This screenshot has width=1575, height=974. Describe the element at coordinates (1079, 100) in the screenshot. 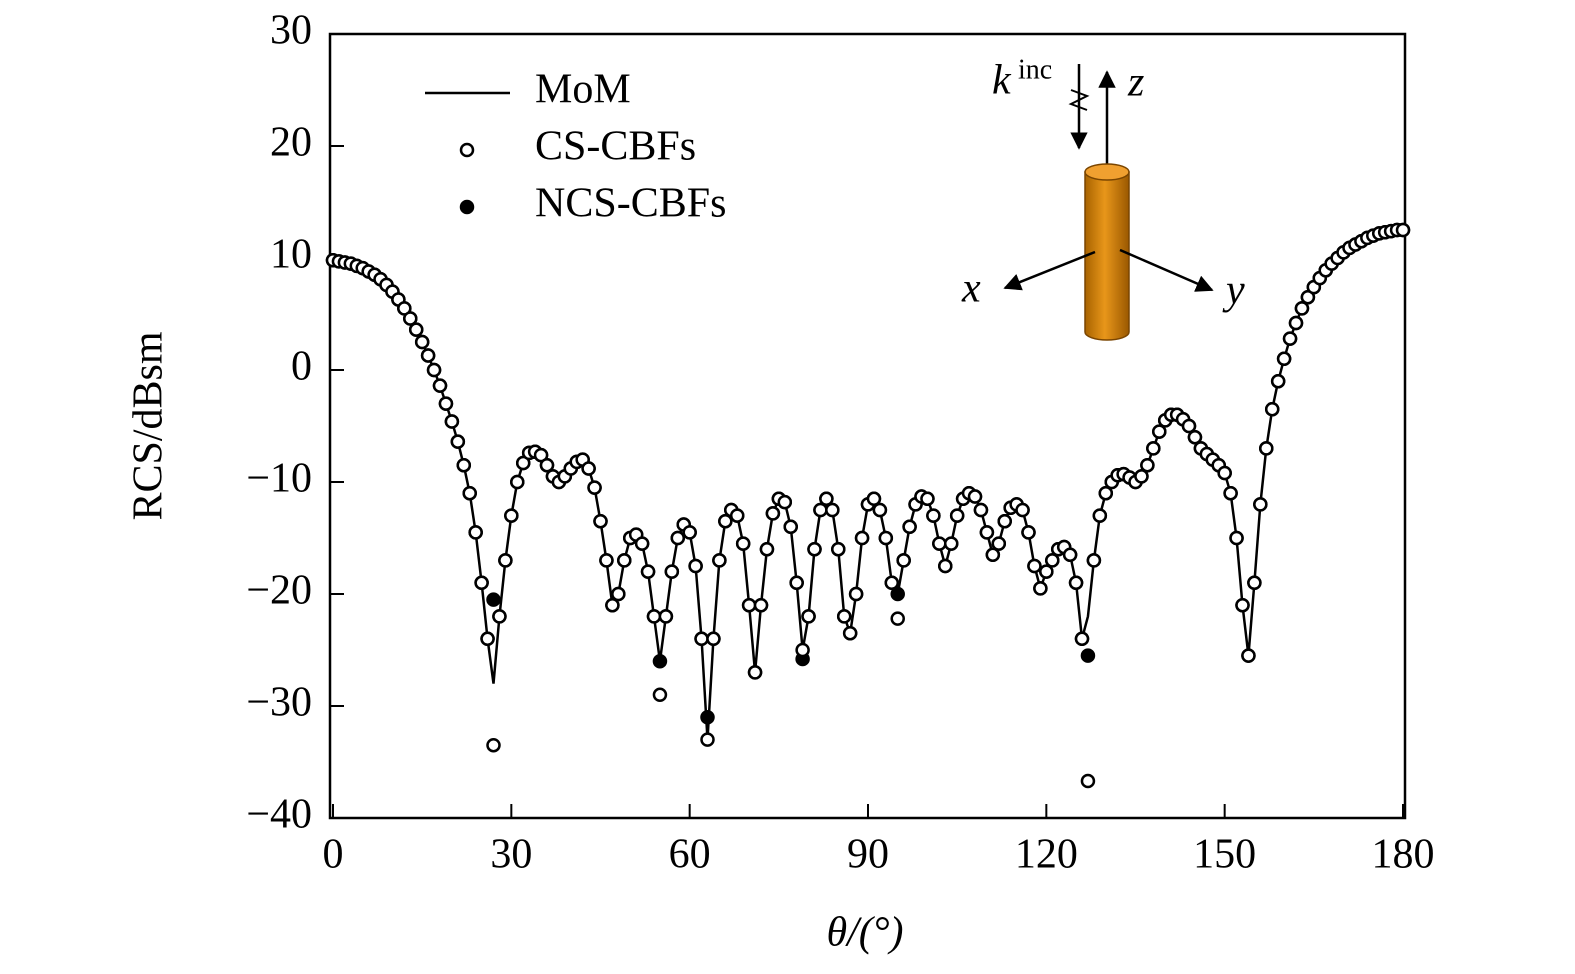

I see `wave` at that location.